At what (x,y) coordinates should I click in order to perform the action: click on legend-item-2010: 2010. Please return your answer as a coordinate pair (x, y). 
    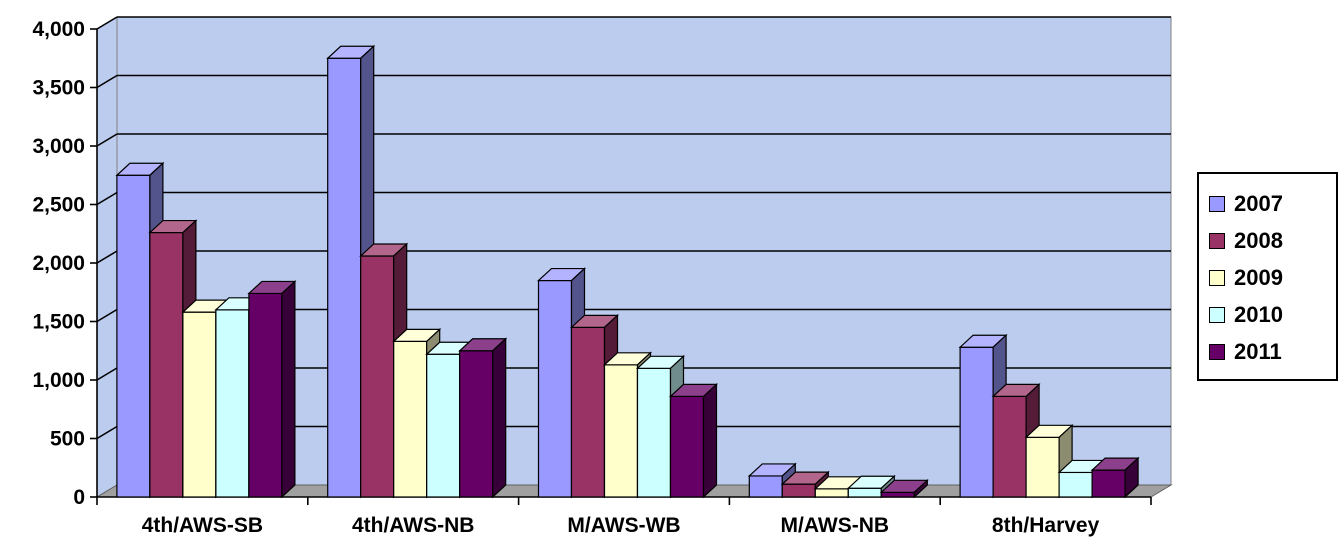
    Looking at the image, I should click on (1246, 315).